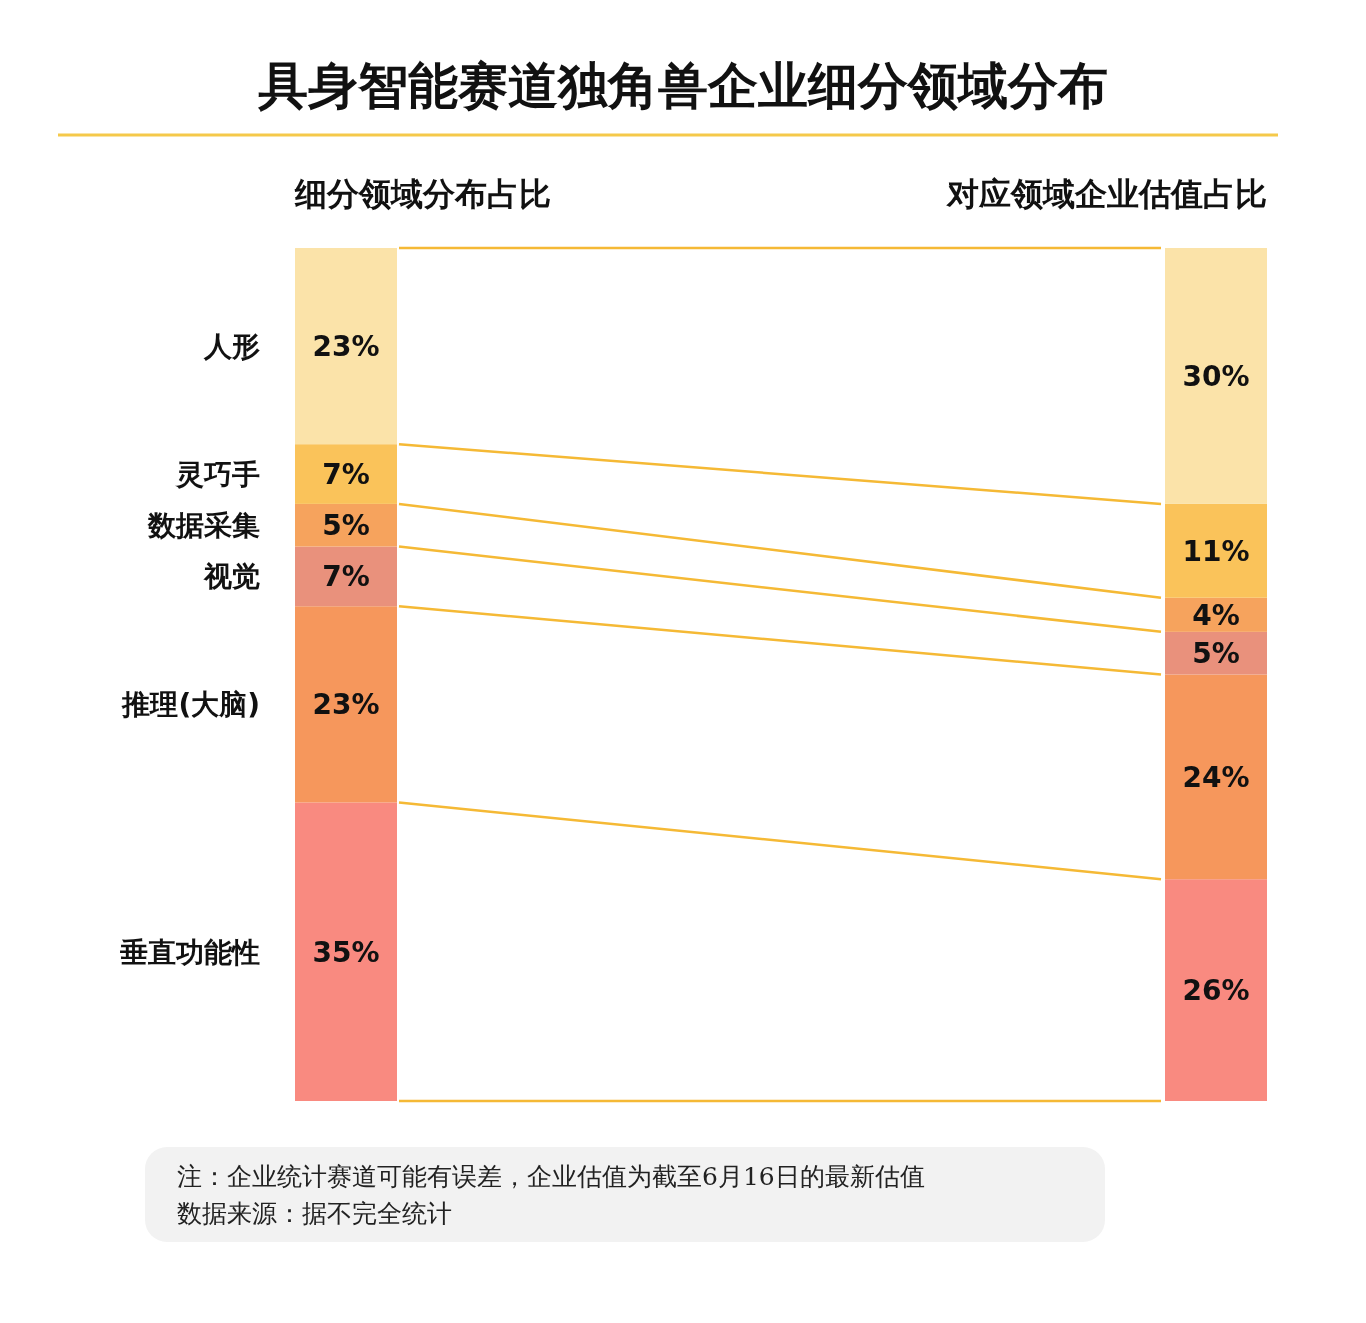 This screenshot has width=1366, height=1323. Describe the element at coordinates (551, 1176) in the screenshot. I see `text: 注：企业统计赛道可能有误差，企业估值为截至6月16日的最新估值` at that location.